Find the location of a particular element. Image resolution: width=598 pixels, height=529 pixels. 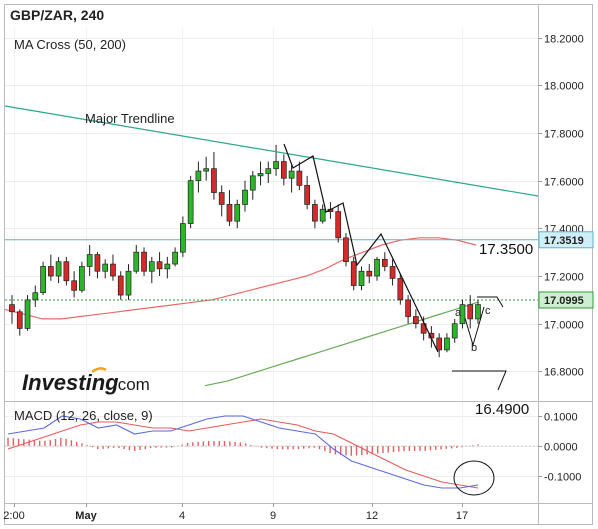

time-tick-label: 17 is located at coordinates (462, 516).